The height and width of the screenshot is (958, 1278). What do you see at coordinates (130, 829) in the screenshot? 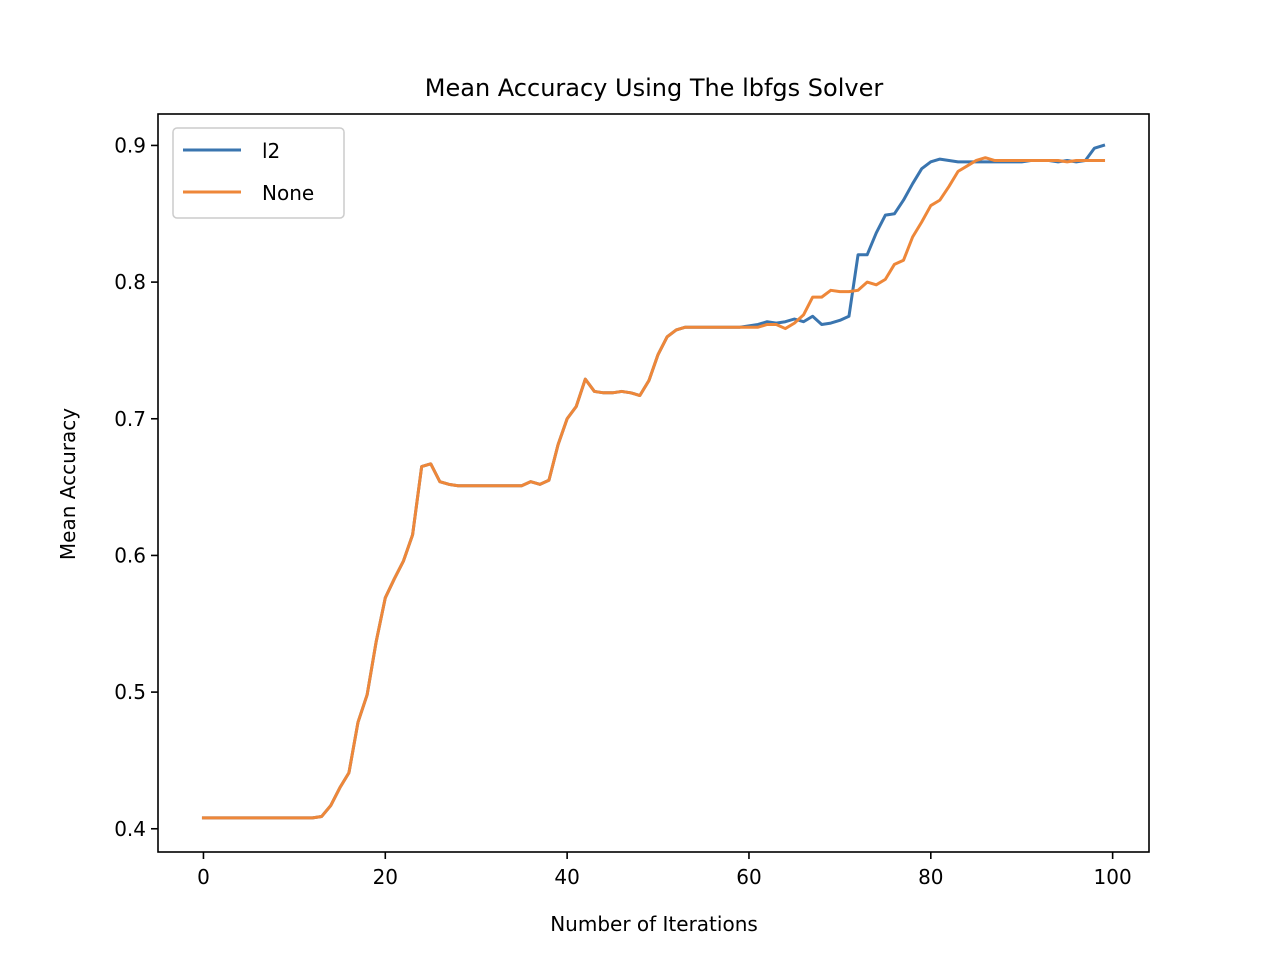
I see `y-tick-label: 0.4` at bounding box center [130, 829].